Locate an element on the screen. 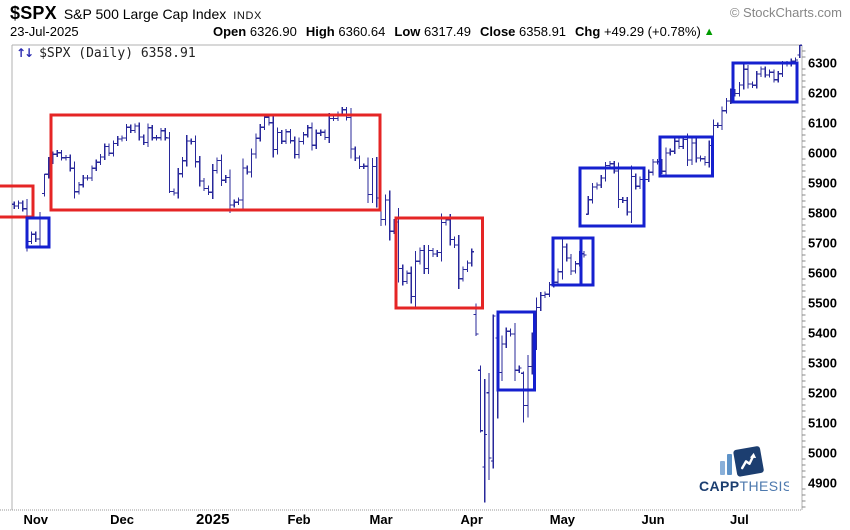 Image resolution: width=850 pixels, height=530 pixels. low-label: Low is located at coordinates (407, 31).